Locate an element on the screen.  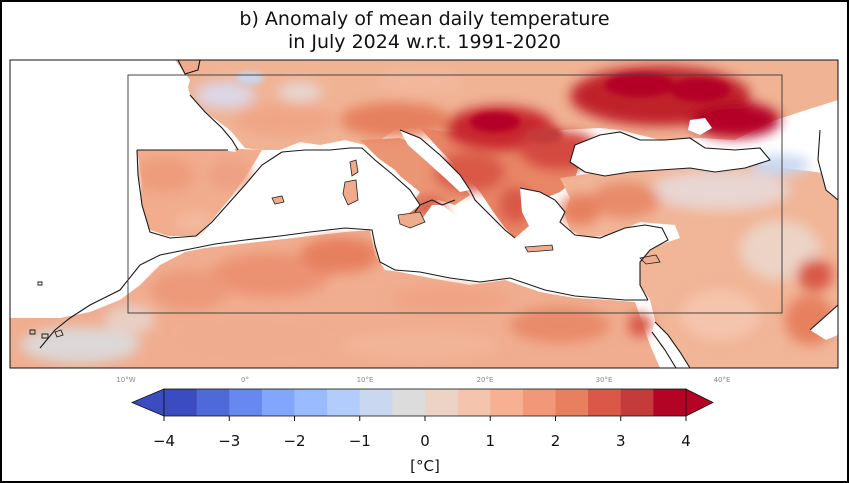
colorbar: −4 −3 −2 −1 0 1 2 3 4 [°C] is located at coordinates (422, 431).